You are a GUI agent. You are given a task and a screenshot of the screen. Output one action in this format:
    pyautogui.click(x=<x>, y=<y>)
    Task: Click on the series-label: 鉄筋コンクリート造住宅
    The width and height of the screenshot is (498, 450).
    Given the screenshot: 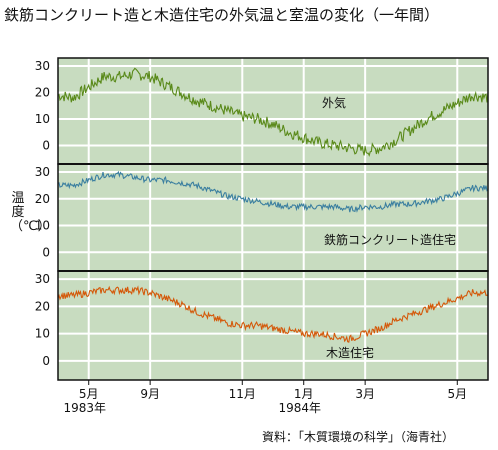 What is the action you would take?
    pyautogui.click(x=390, y=239)
    